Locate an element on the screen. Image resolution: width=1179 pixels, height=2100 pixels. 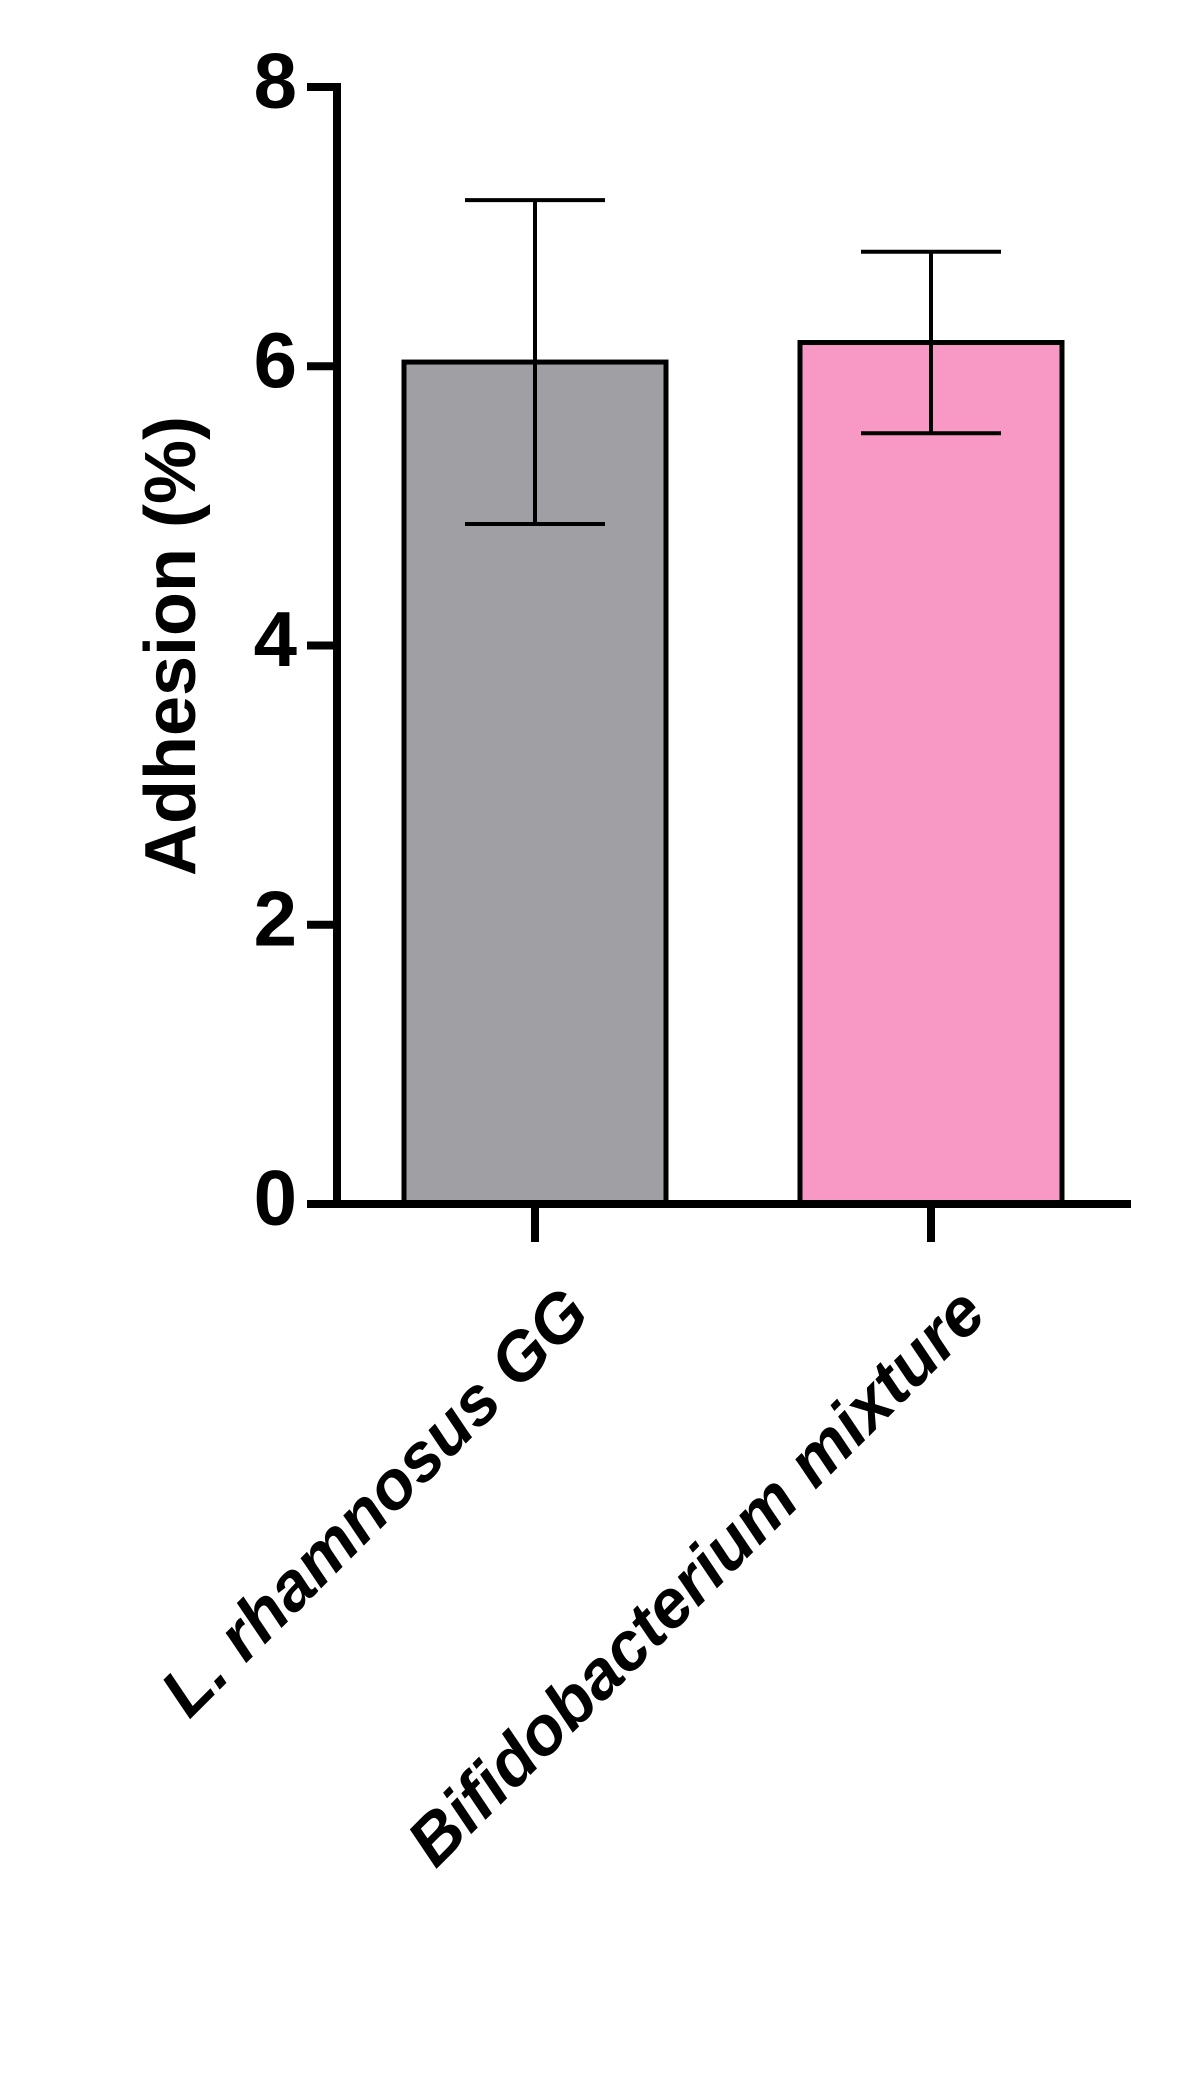
bar is located at coordinates (931, 773).